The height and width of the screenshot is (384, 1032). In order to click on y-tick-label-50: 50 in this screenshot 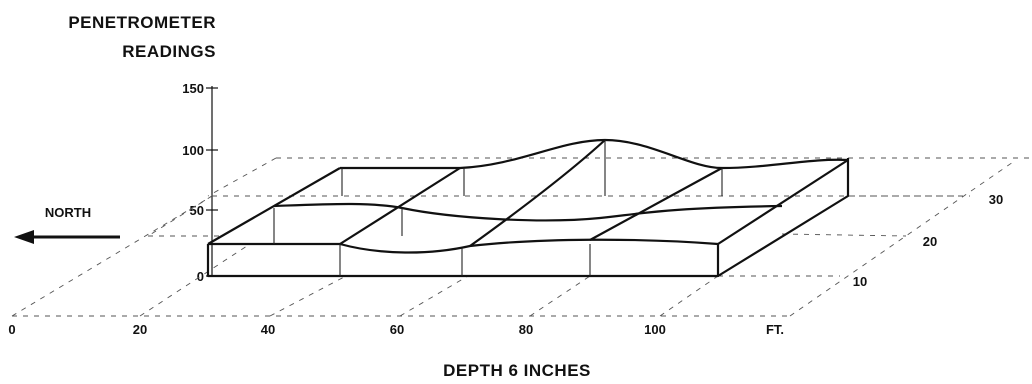, I will do `click(197, 210)`.